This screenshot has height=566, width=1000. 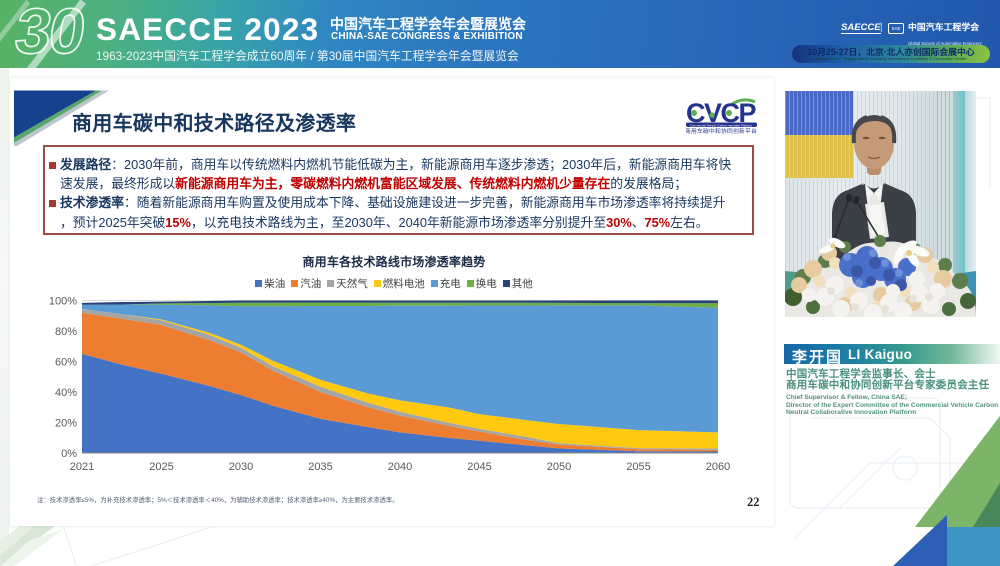 I want to click on svg-text: 2050, so click(x=559, y=467).